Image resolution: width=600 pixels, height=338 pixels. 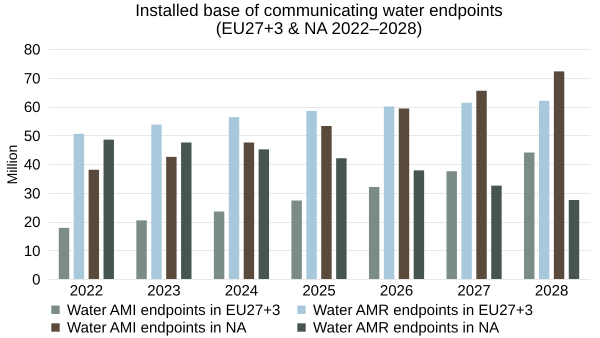 What do you see at coordinates (32, 165) in the screenshot?
I see `y-tick-label: 40` at bounding box center [32, 165].